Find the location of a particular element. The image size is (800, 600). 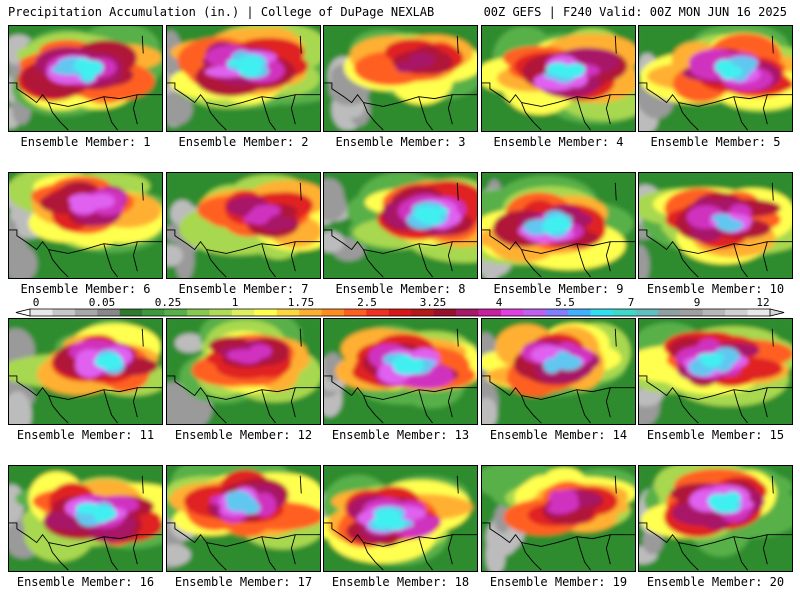

colorbar-tick-label: 7 is located at coordinates (631, 302).